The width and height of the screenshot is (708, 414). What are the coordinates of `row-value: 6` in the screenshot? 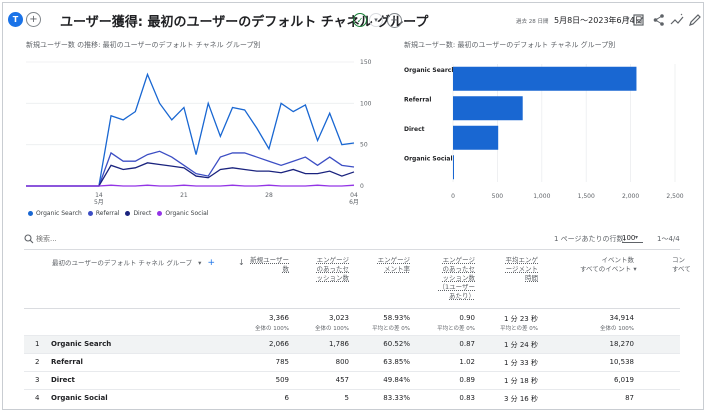 It's located at (286, 398).